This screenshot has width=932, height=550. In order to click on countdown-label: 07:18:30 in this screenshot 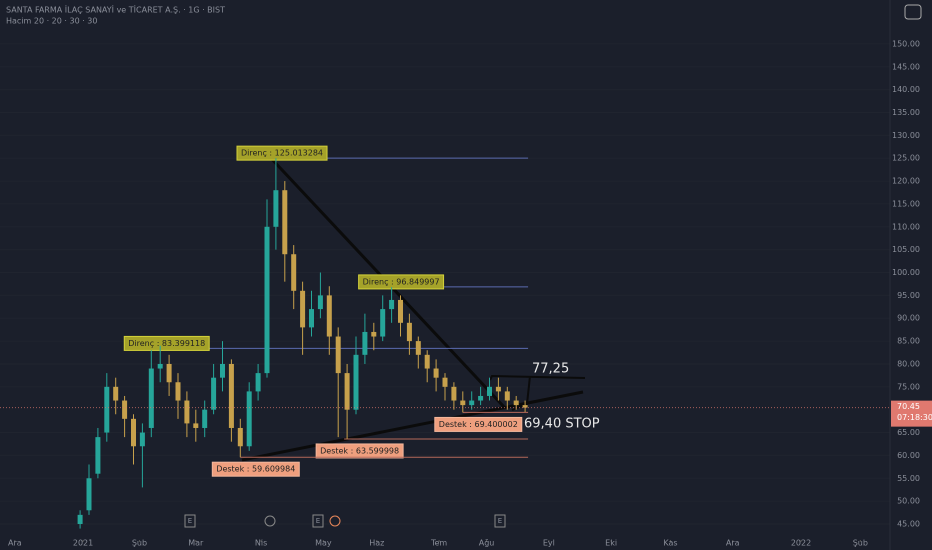, I will do `click(914, 417)`.